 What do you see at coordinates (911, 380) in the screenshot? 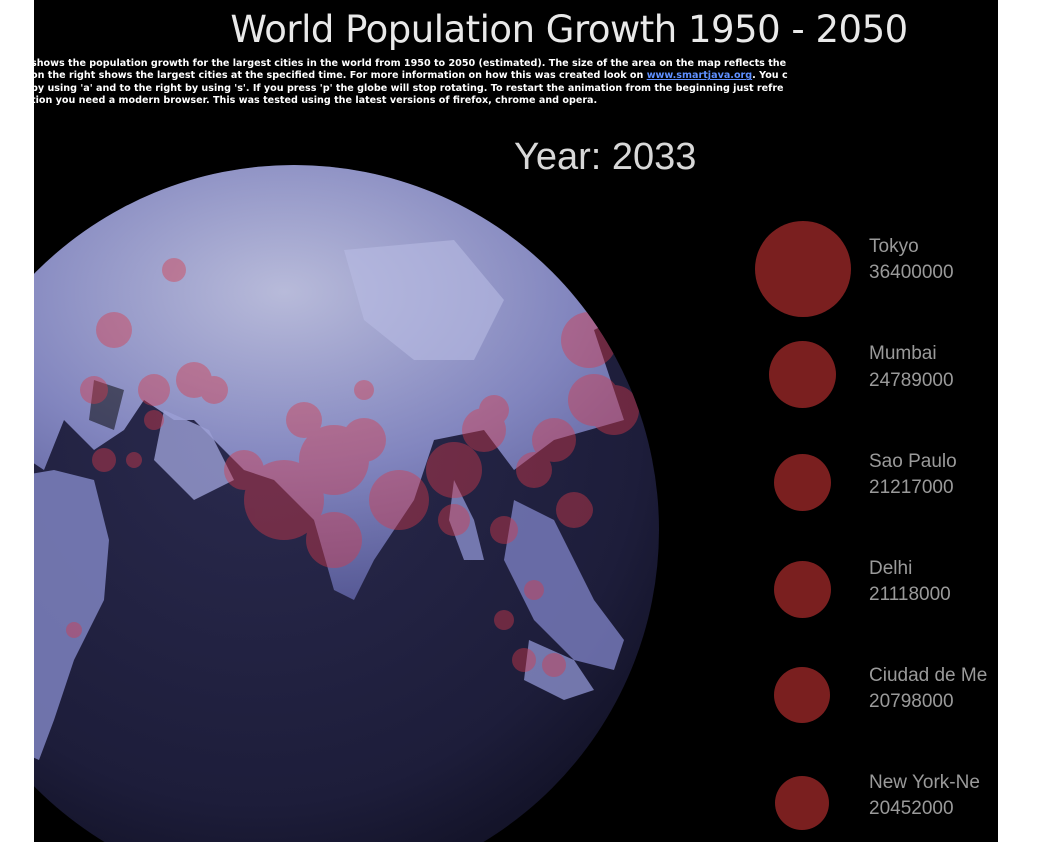
I see `city-population: 24789000` at bounding box center [911, 380].